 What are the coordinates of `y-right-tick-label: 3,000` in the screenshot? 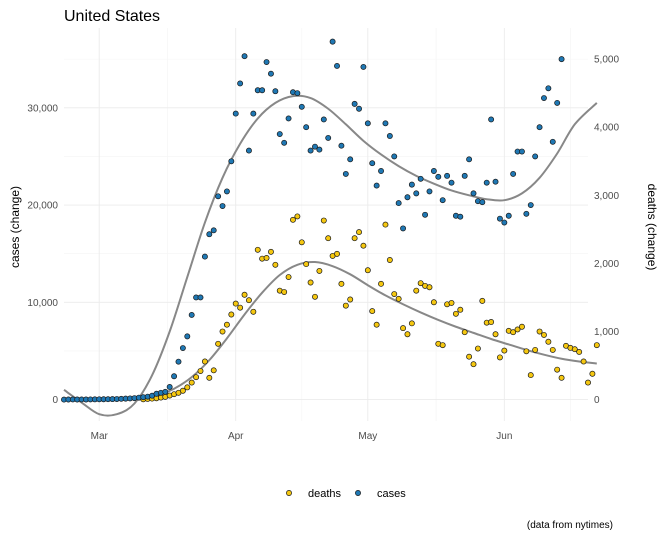 It's located at (606, 196).